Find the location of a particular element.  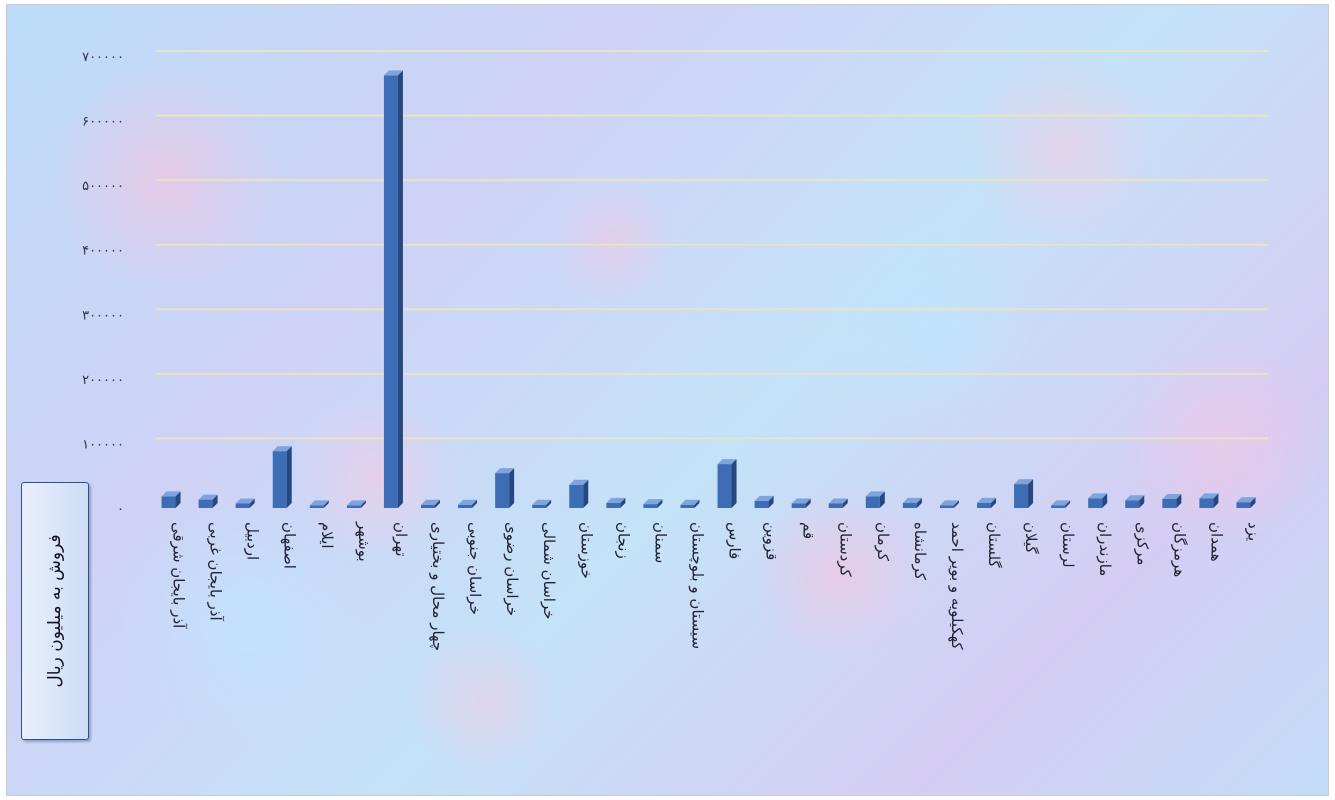

y-axis-label: فروش به میلیون ریال is located at coordinates (55, 611).